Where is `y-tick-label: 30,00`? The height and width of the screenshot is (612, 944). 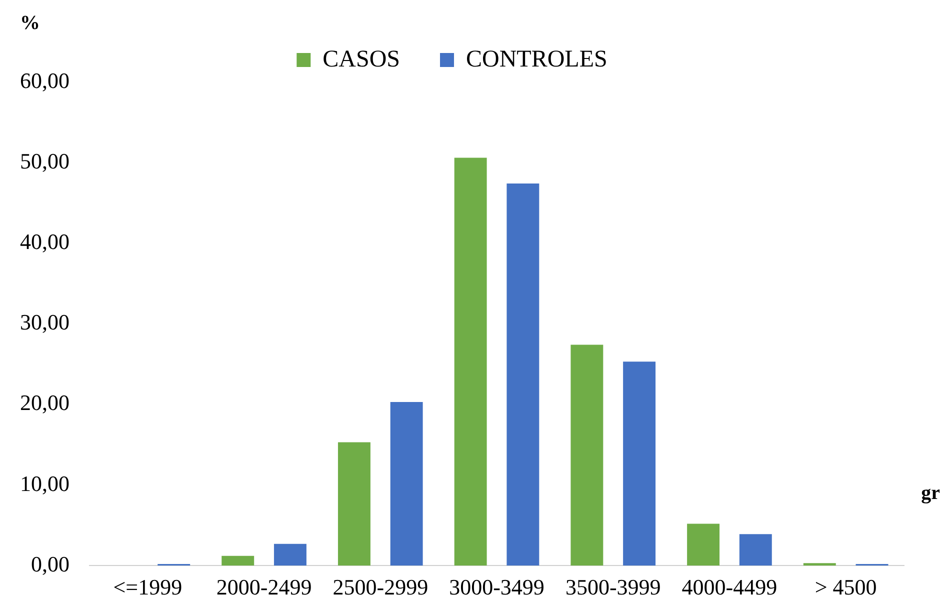
y-tick-label: 30,00 is located at coordinates (45, 322).